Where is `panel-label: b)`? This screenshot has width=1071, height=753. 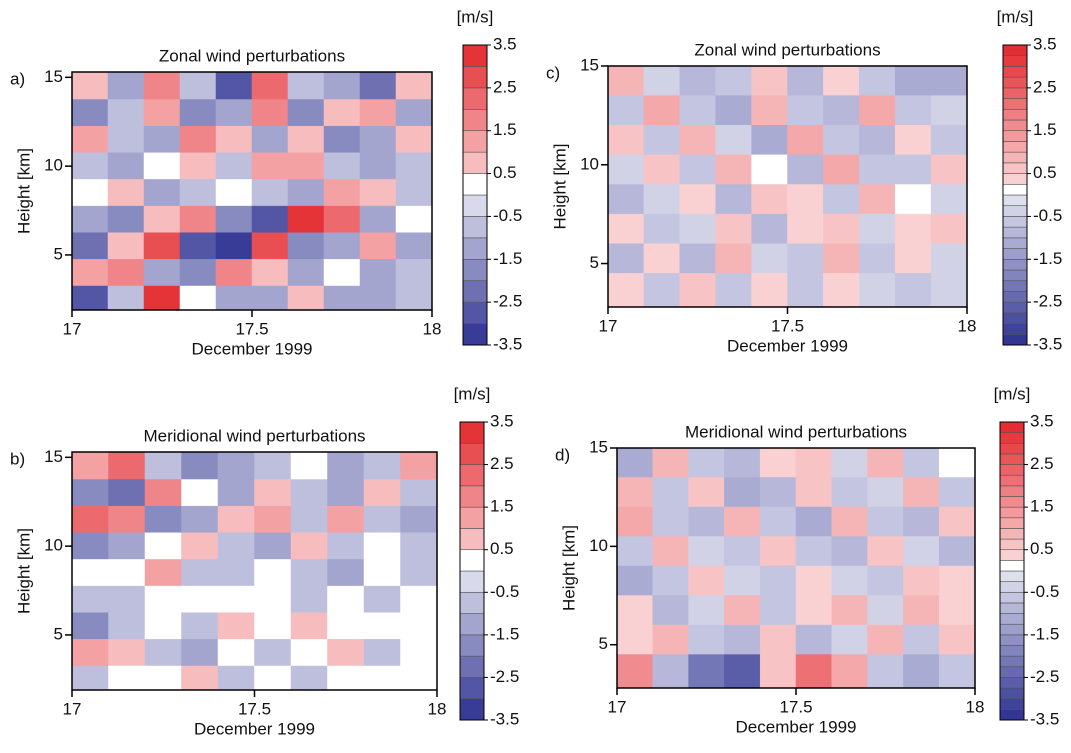 panel-label: b) is located at coordinates (17, 458).